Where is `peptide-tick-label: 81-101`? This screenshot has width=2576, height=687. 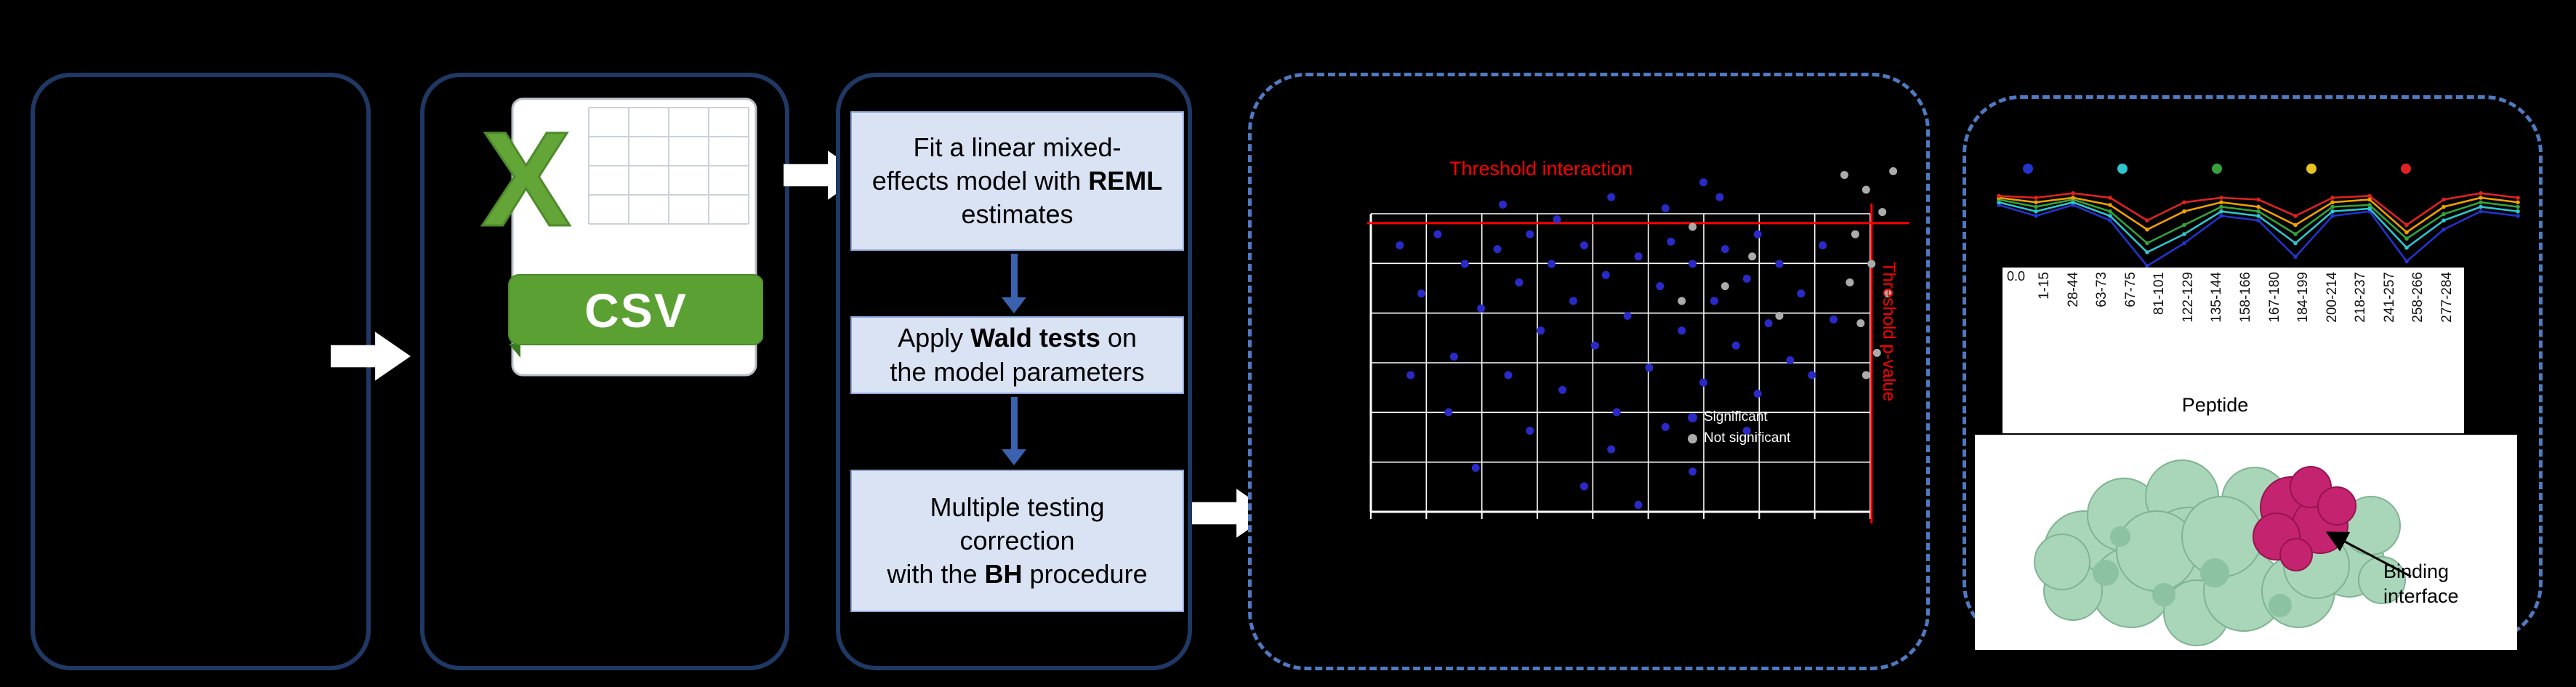
peptide-tick-label: 81-101 is located at coordinates (2160, 294).